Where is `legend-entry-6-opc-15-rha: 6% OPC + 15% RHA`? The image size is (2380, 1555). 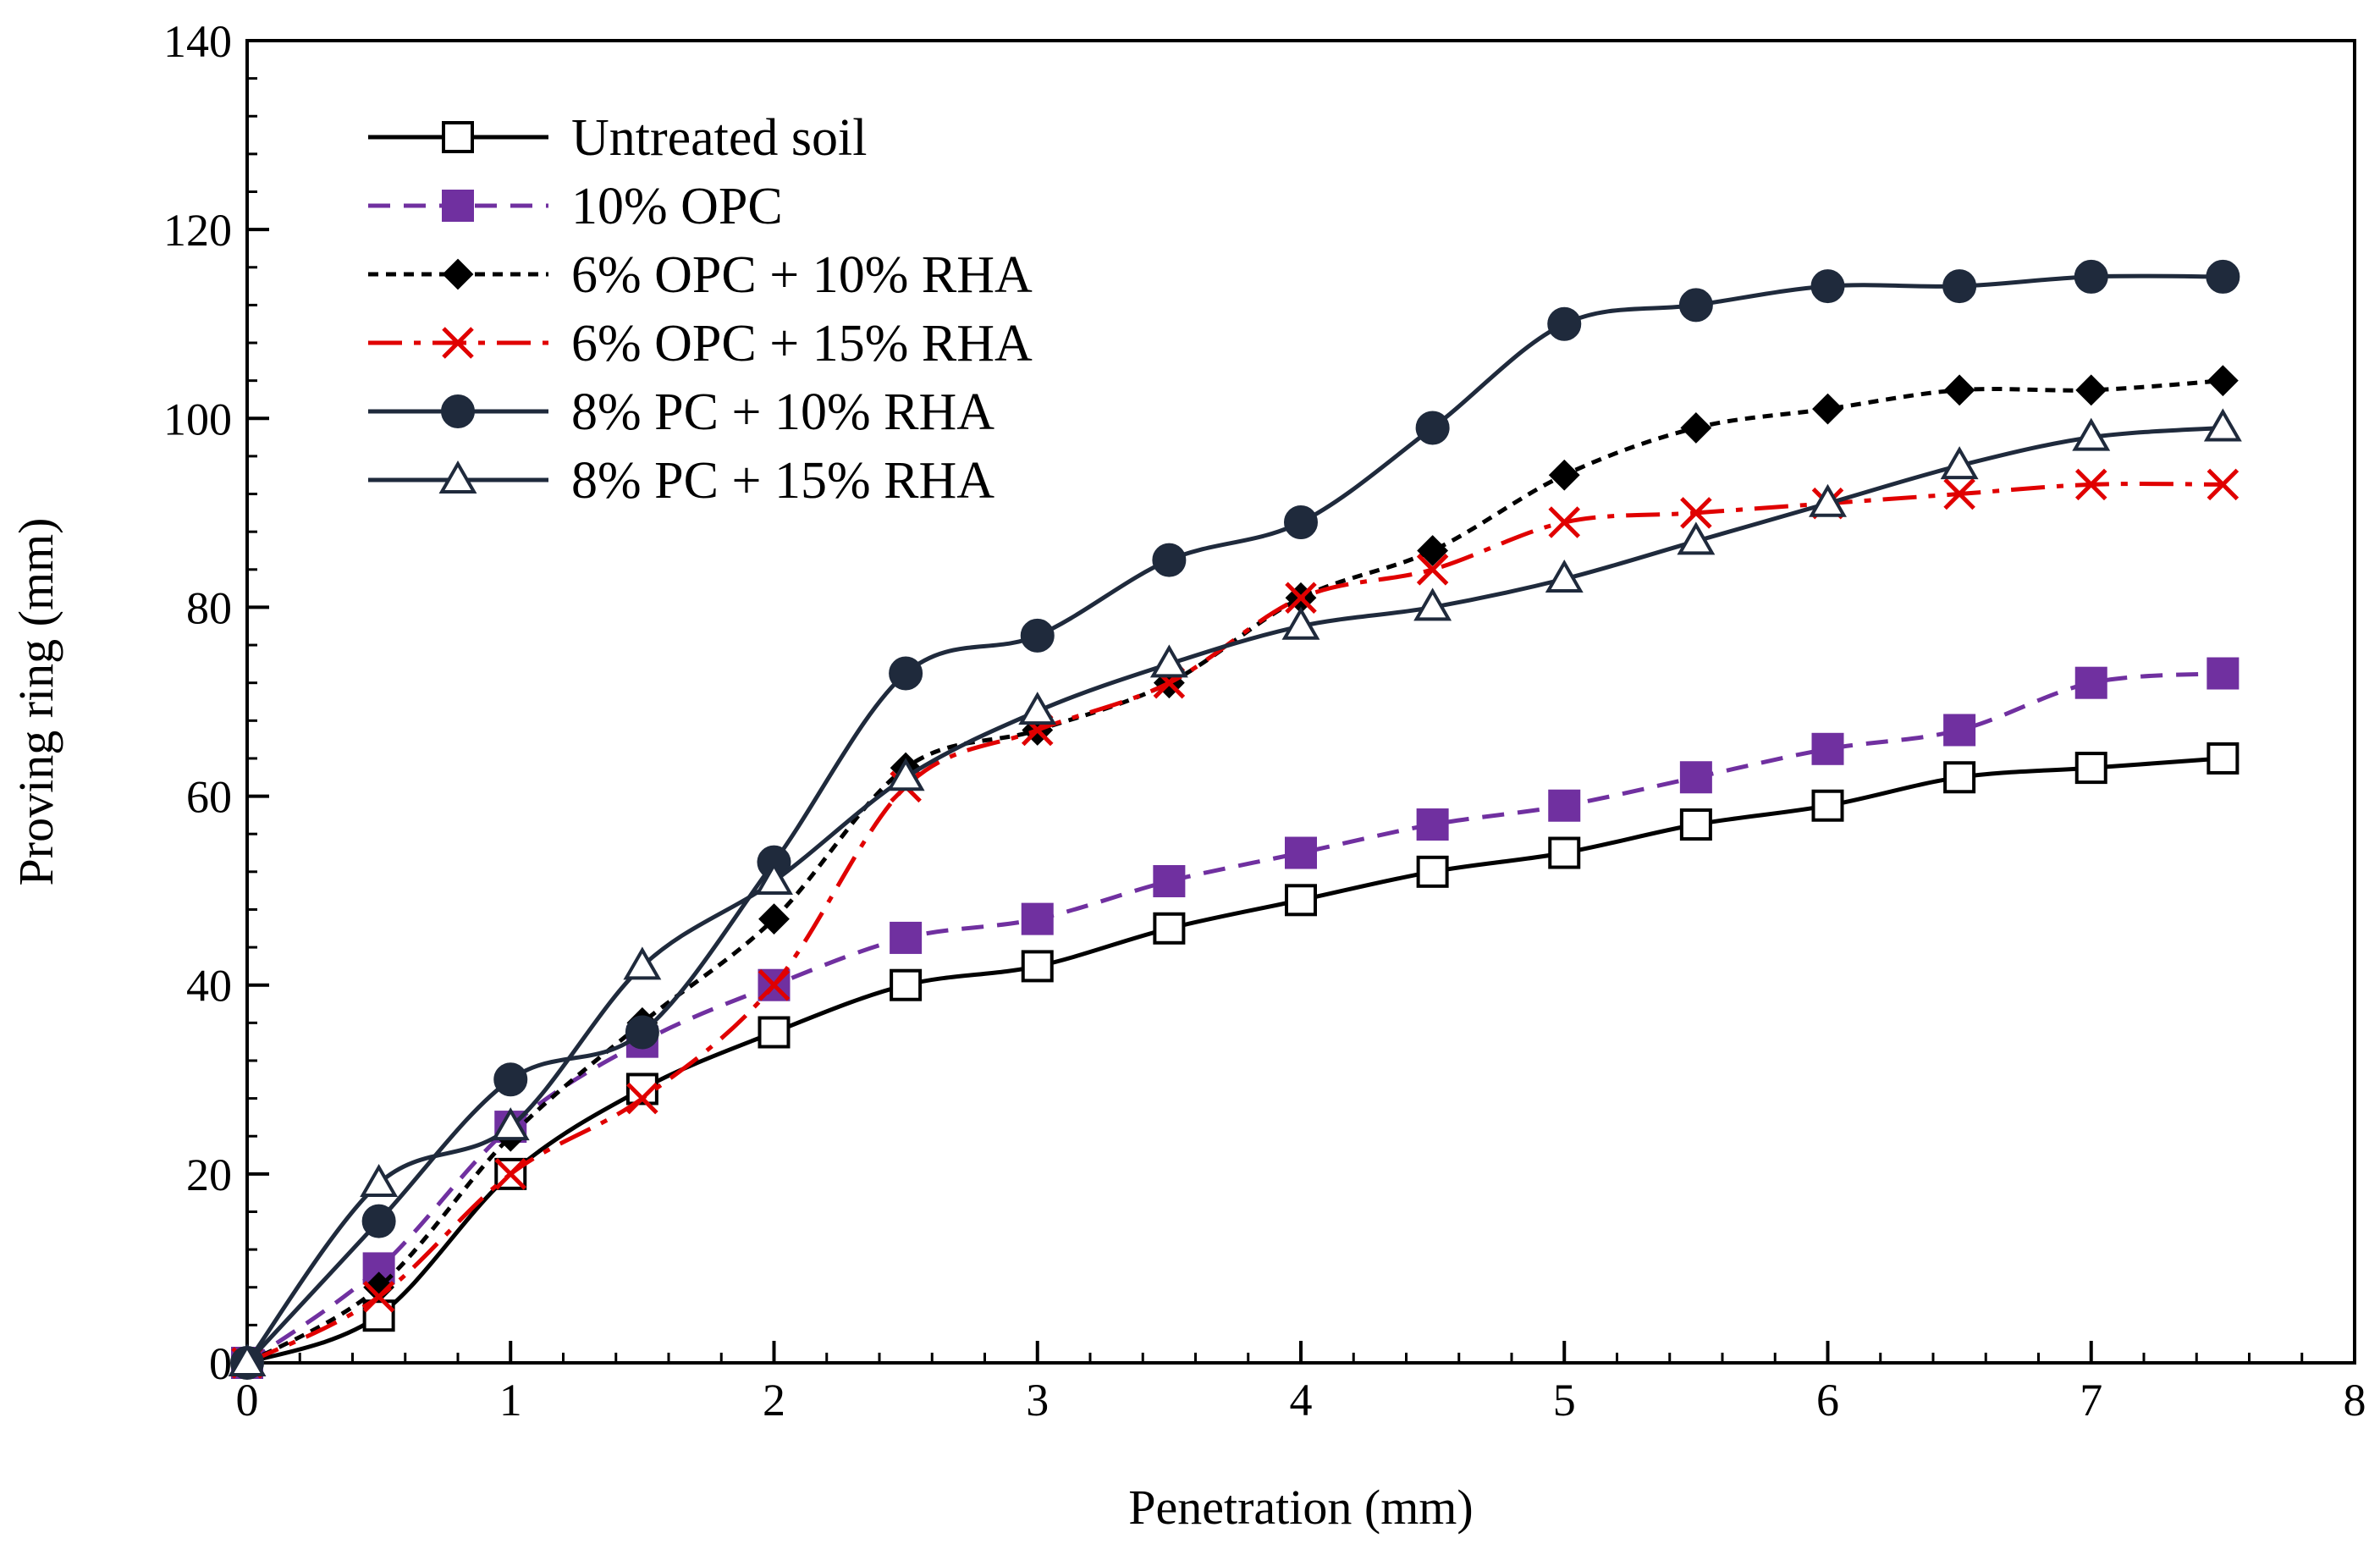
legend-entry-6-opc-15-rha: 6% OPC + 15% RHA is located at coordinates (700, 343).